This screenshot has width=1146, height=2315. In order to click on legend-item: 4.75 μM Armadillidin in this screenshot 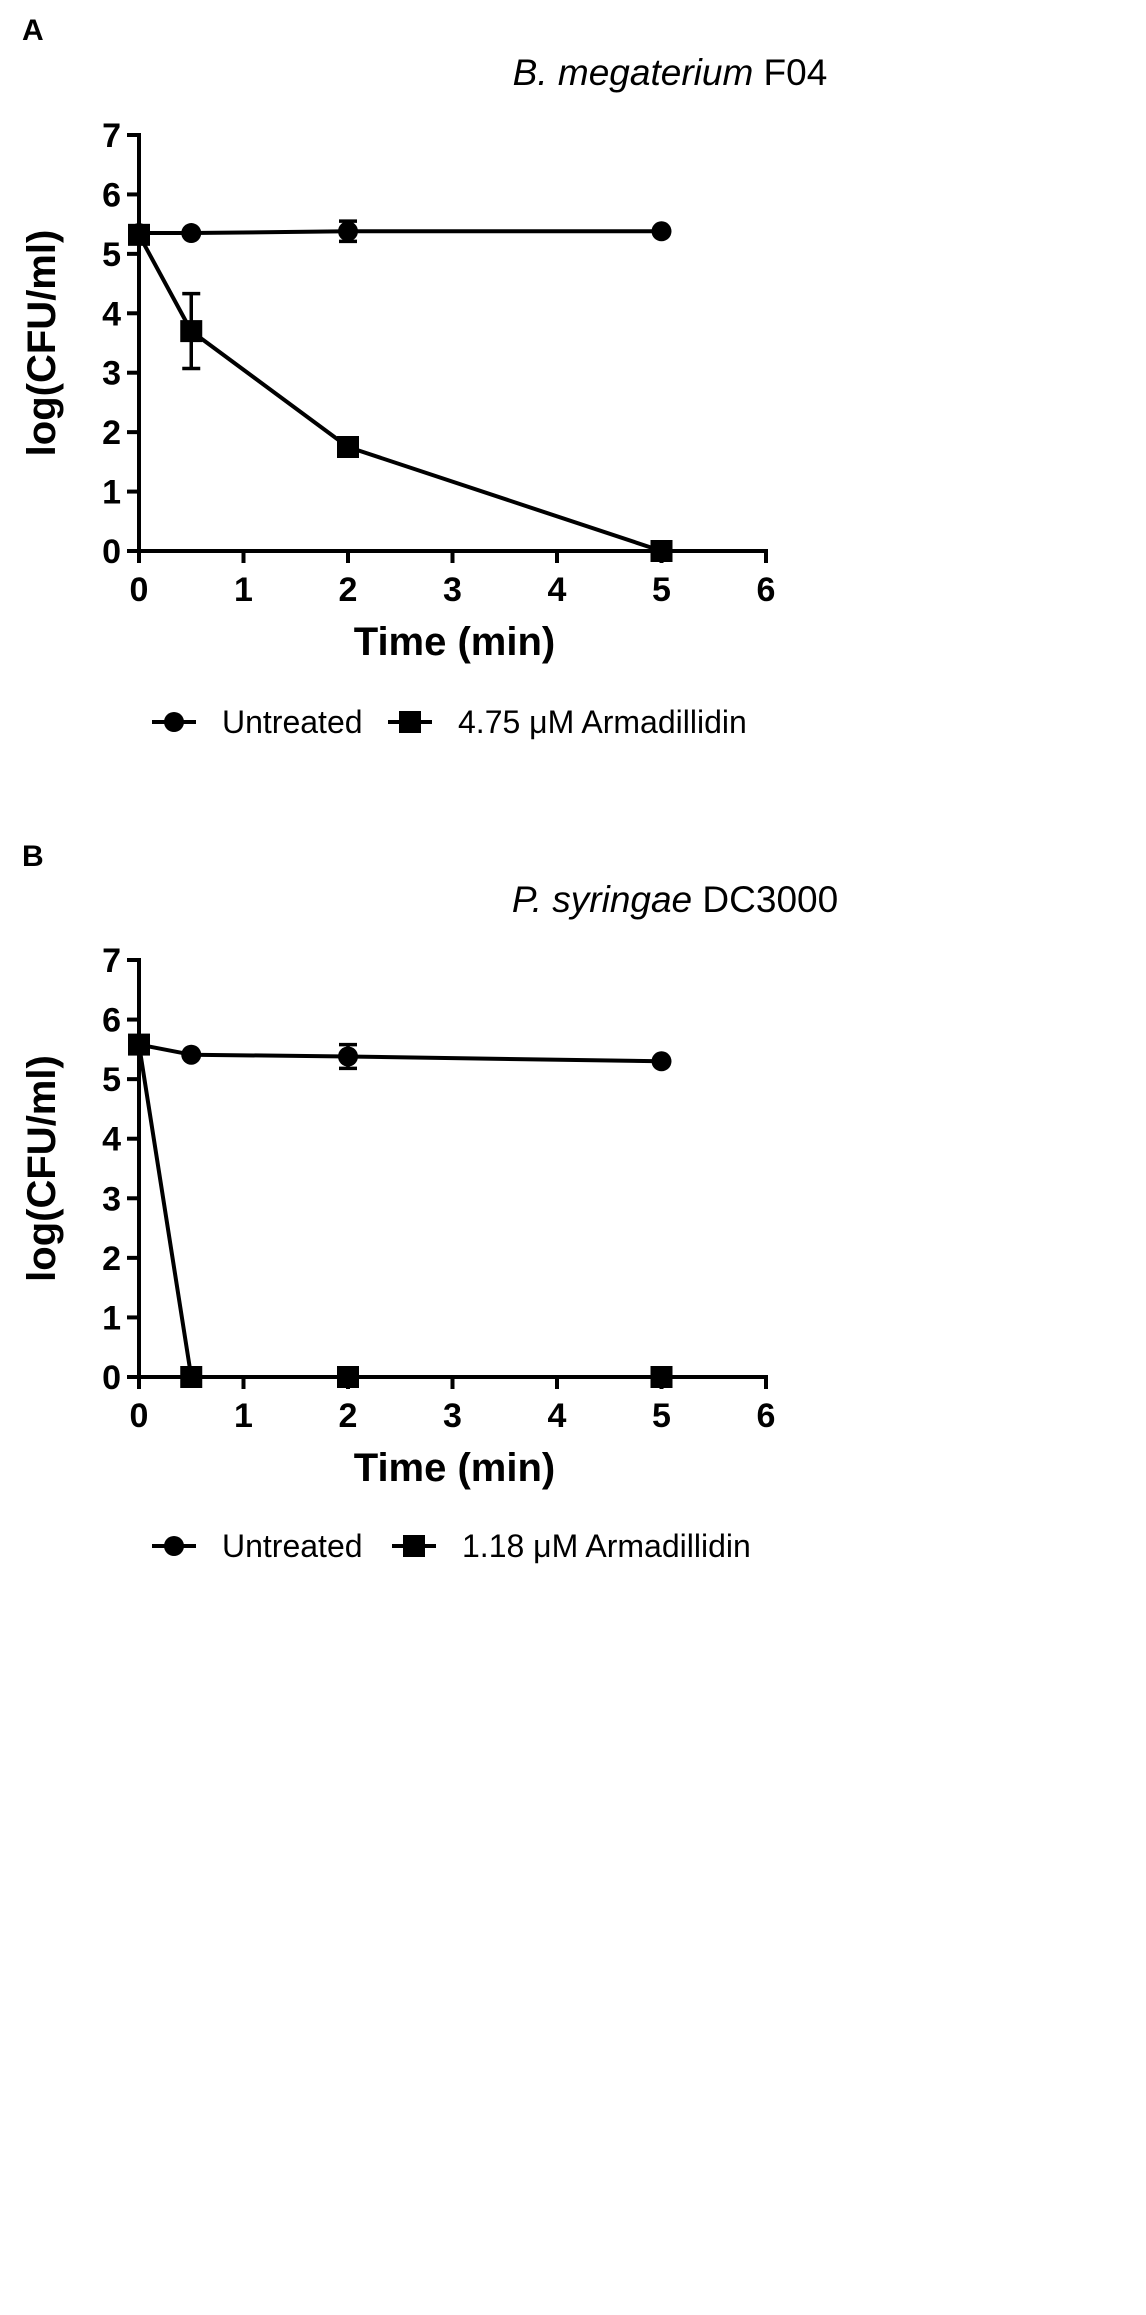, I will do `click(567, 722)`.